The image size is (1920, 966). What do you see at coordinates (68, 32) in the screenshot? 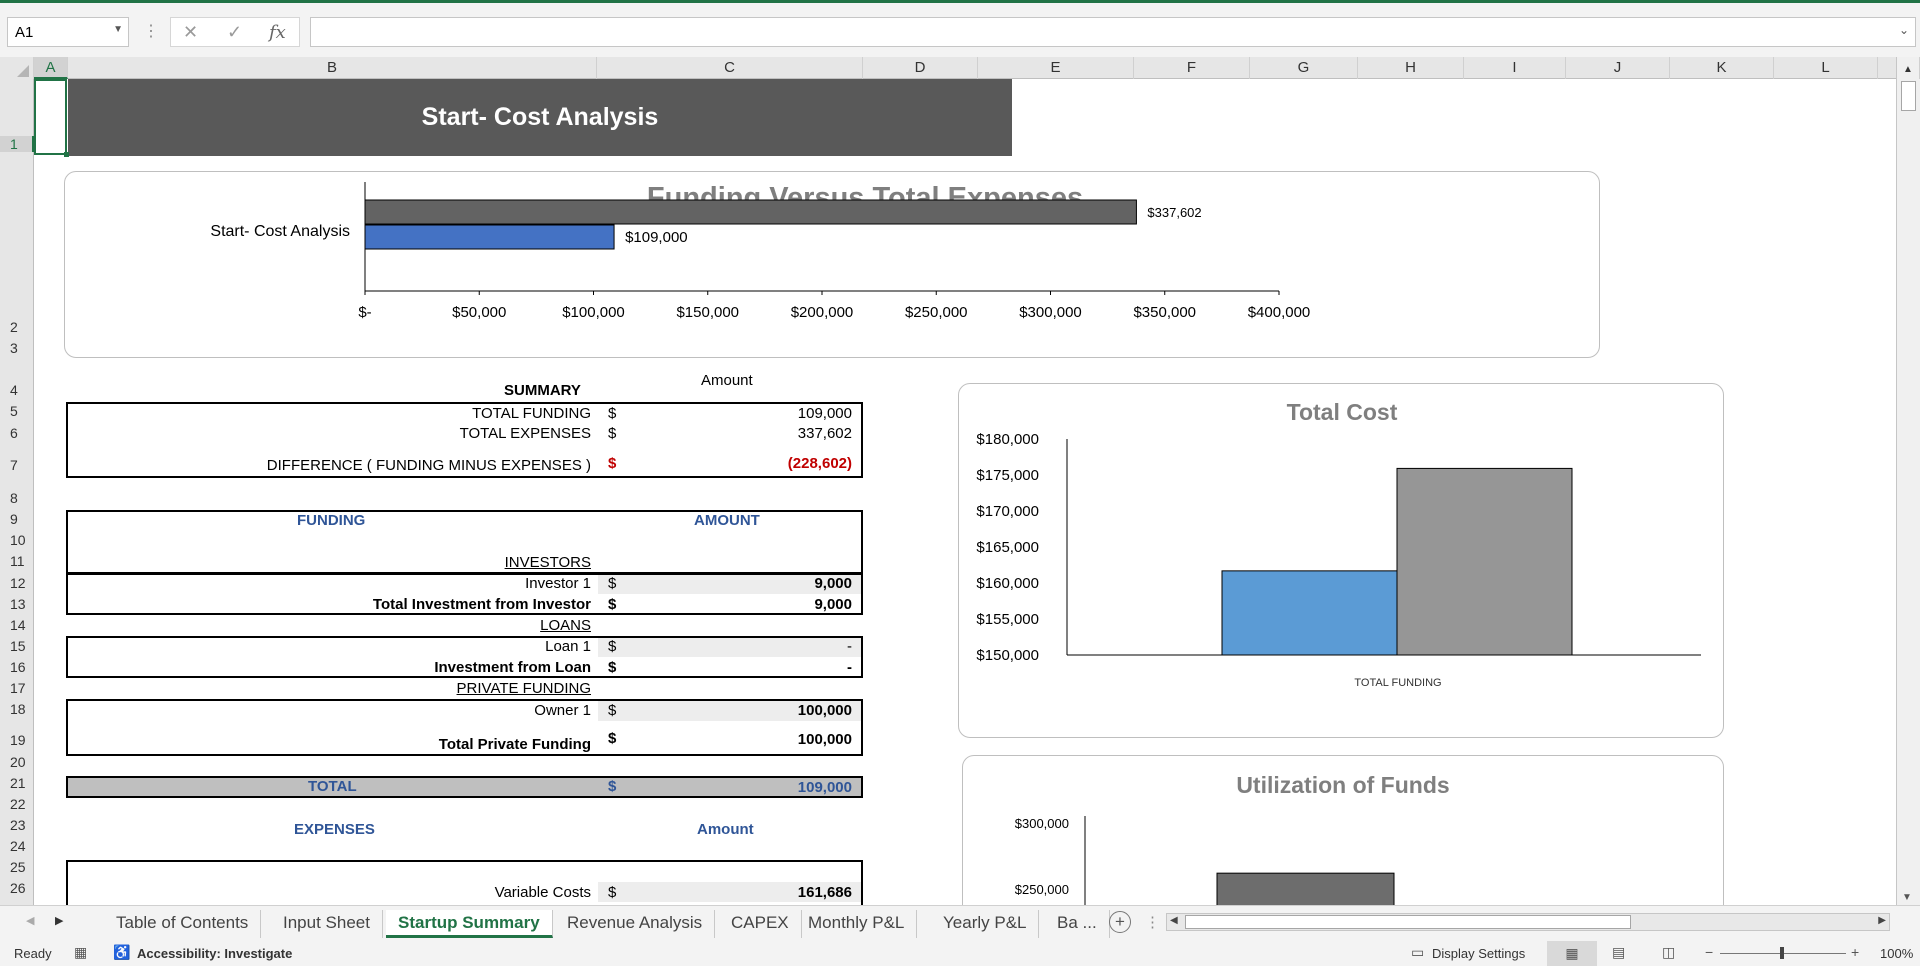
I see `name-box: A1 ▼` at bounding box center [68, 32].